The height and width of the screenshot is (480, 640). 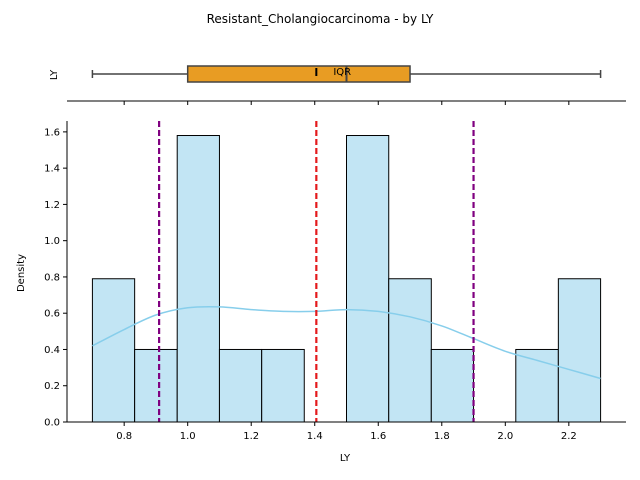 What do you see at coordinates (124, 436) in the screenshot?
I see `x-tick-label: 0.8` at bounding box center [124, 436].